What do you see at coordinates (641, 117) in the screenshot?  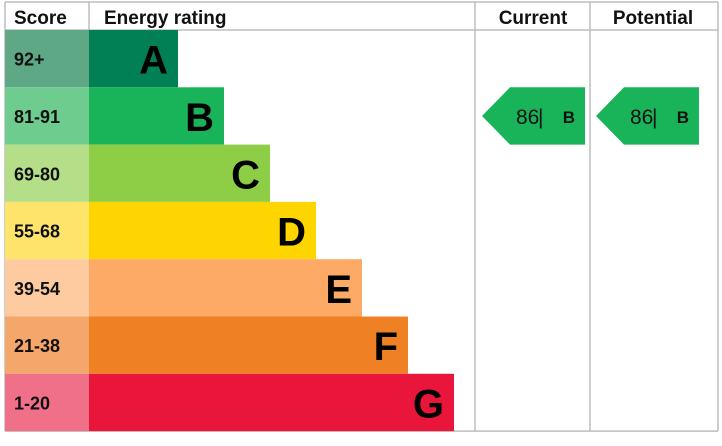 I see `potential-rating-arrow-score: 86` at bounding box center [641, 117].